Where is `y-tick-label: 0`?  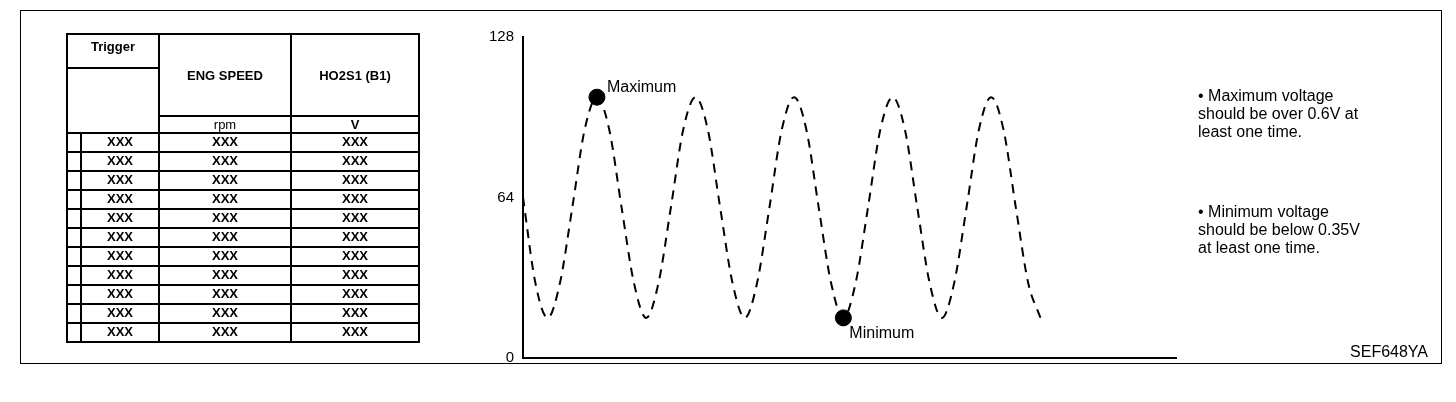 y-tick-label: 0 is located at coordinates (510, 357).